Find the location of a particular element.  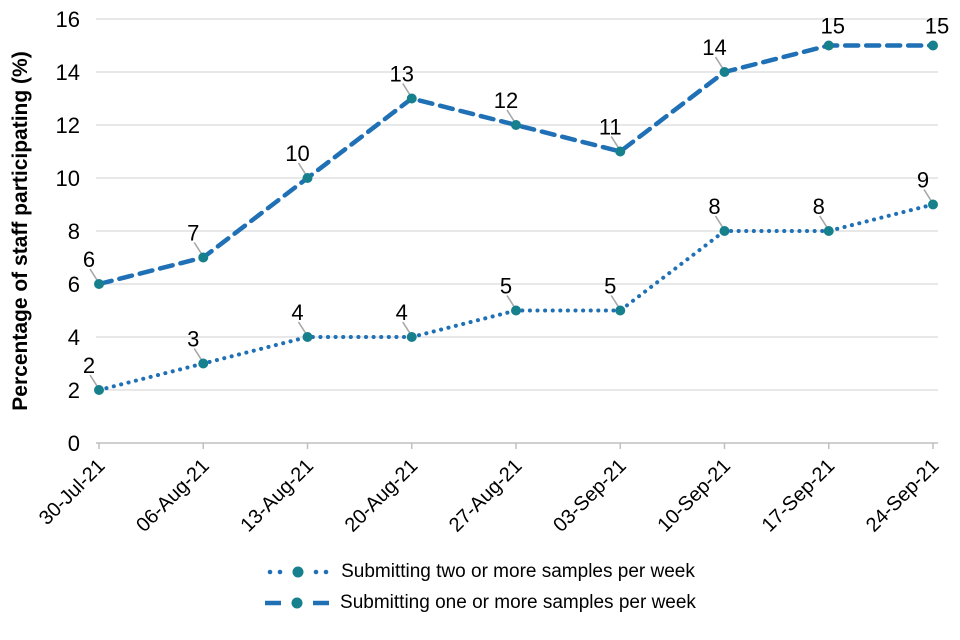

legend-item-one-or-more: Submitting one or more samples per week is located at coordinates (480, 603).